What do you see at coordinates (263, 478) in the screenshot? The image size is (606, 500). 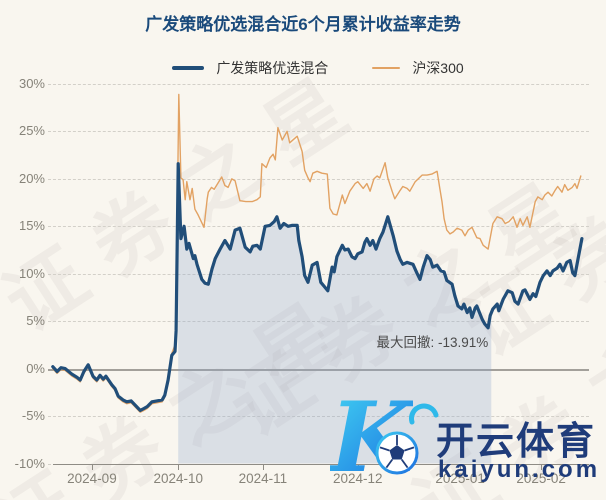 I see `x-axis-label: 2024-11` at bounding box center [263, 478].